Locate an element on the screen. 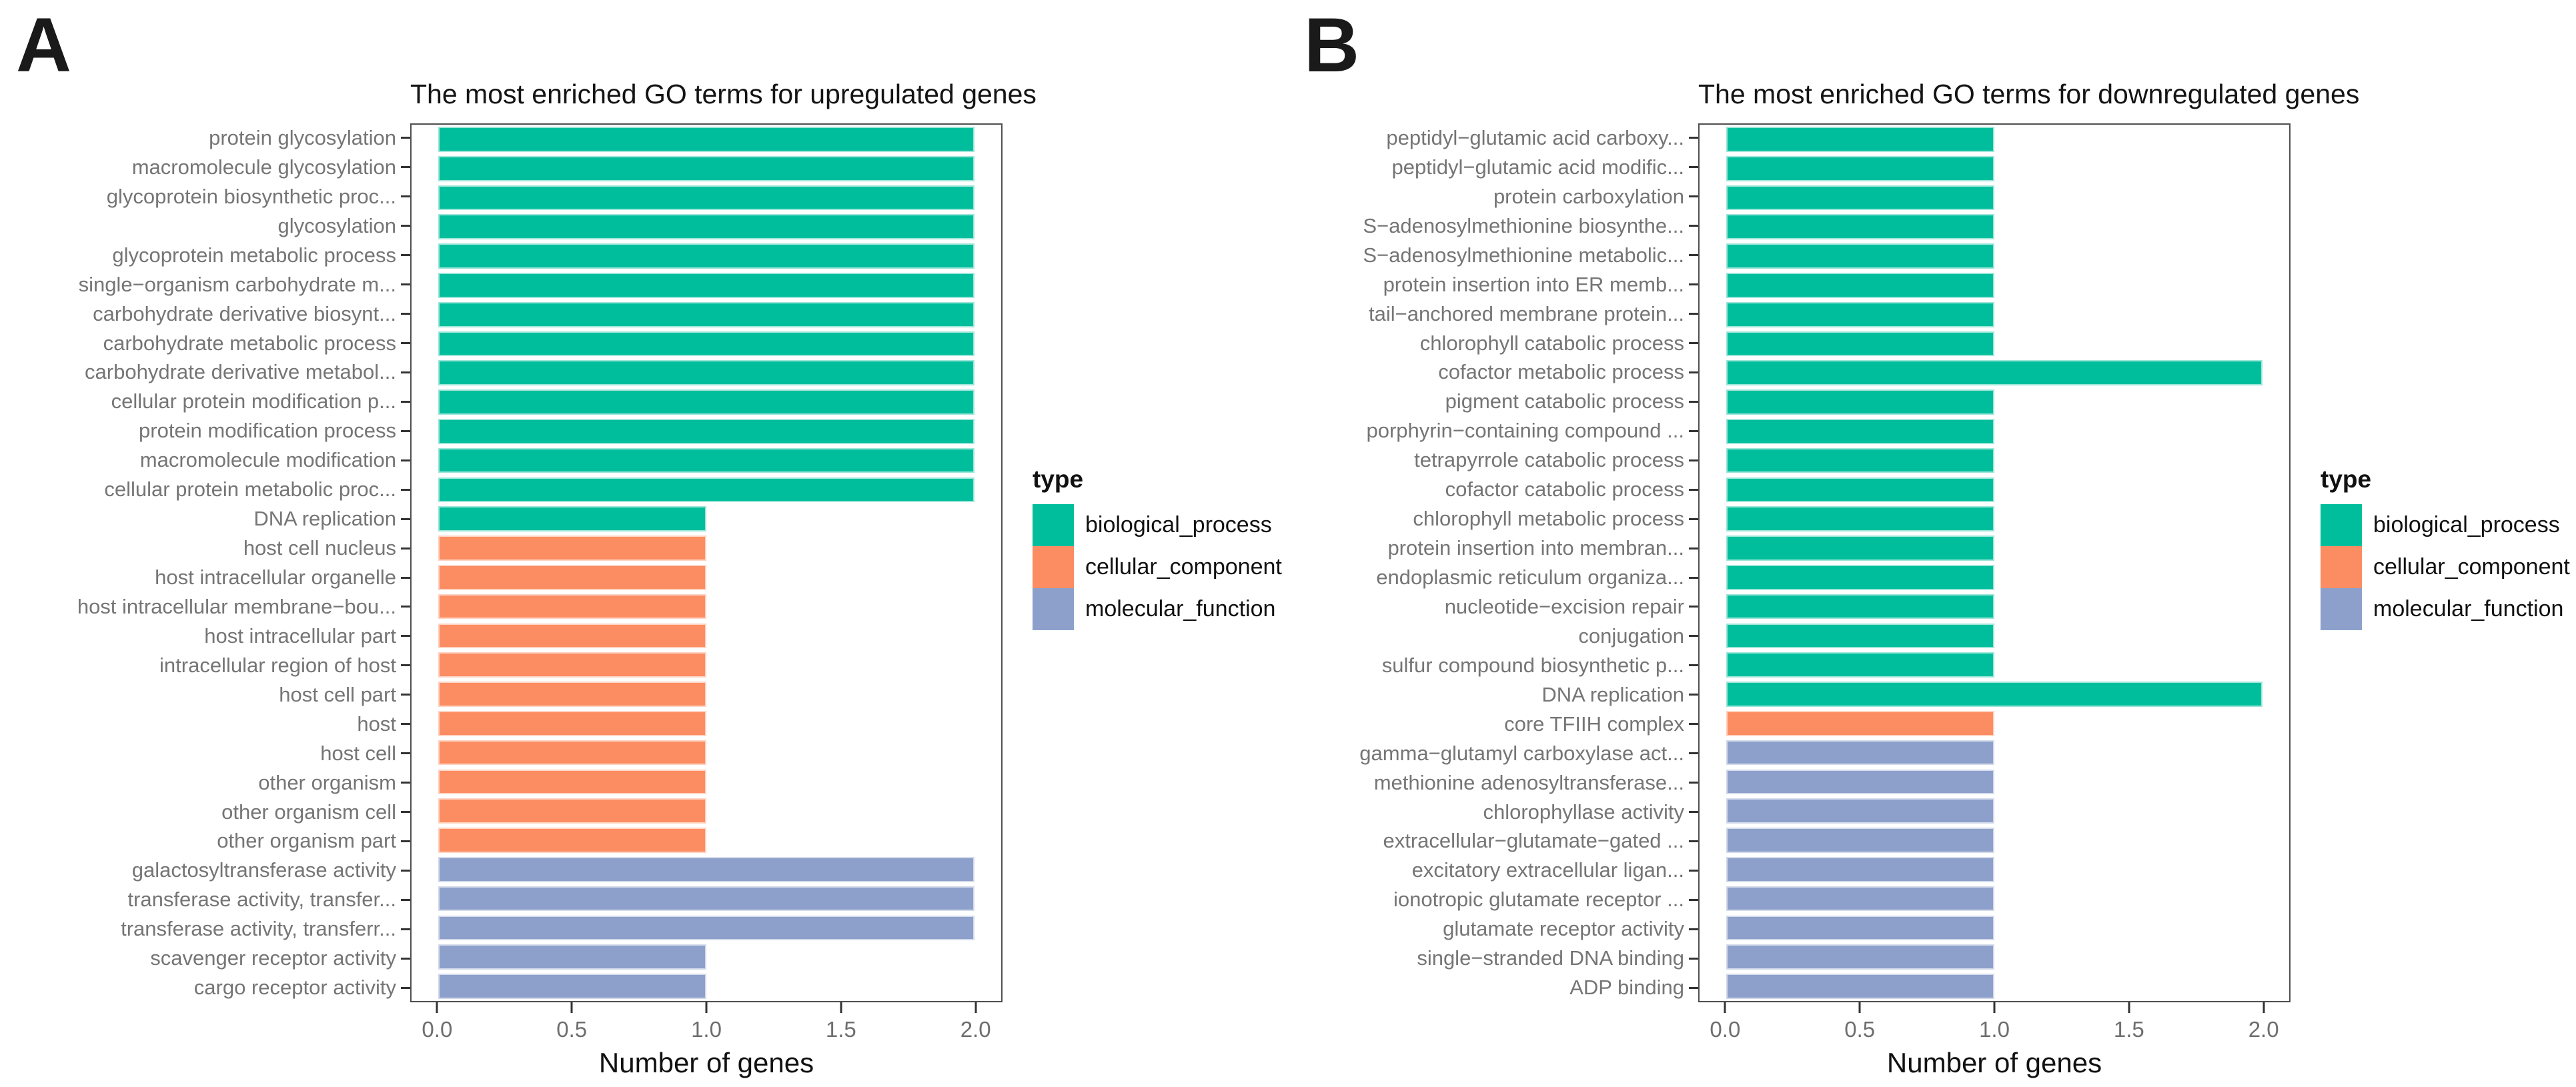 The height and width of the screenshot is (1087, 2576). y-axis-label-row: other organism is located at coordinates (205, 783).